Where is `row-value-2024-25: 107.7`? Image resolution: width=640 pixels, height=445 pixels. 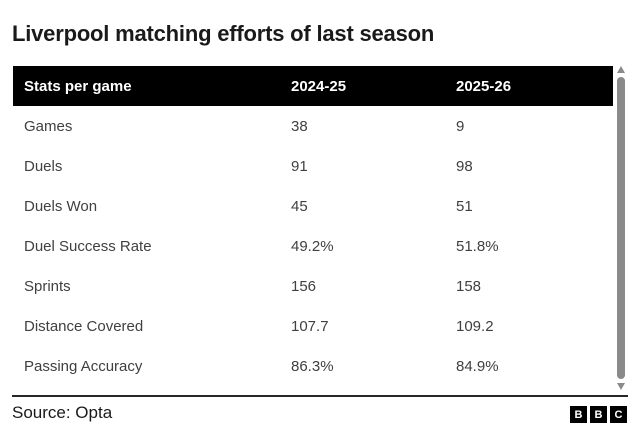 row-value-2024-25: 107.7 is located at coordinates (310, 326).